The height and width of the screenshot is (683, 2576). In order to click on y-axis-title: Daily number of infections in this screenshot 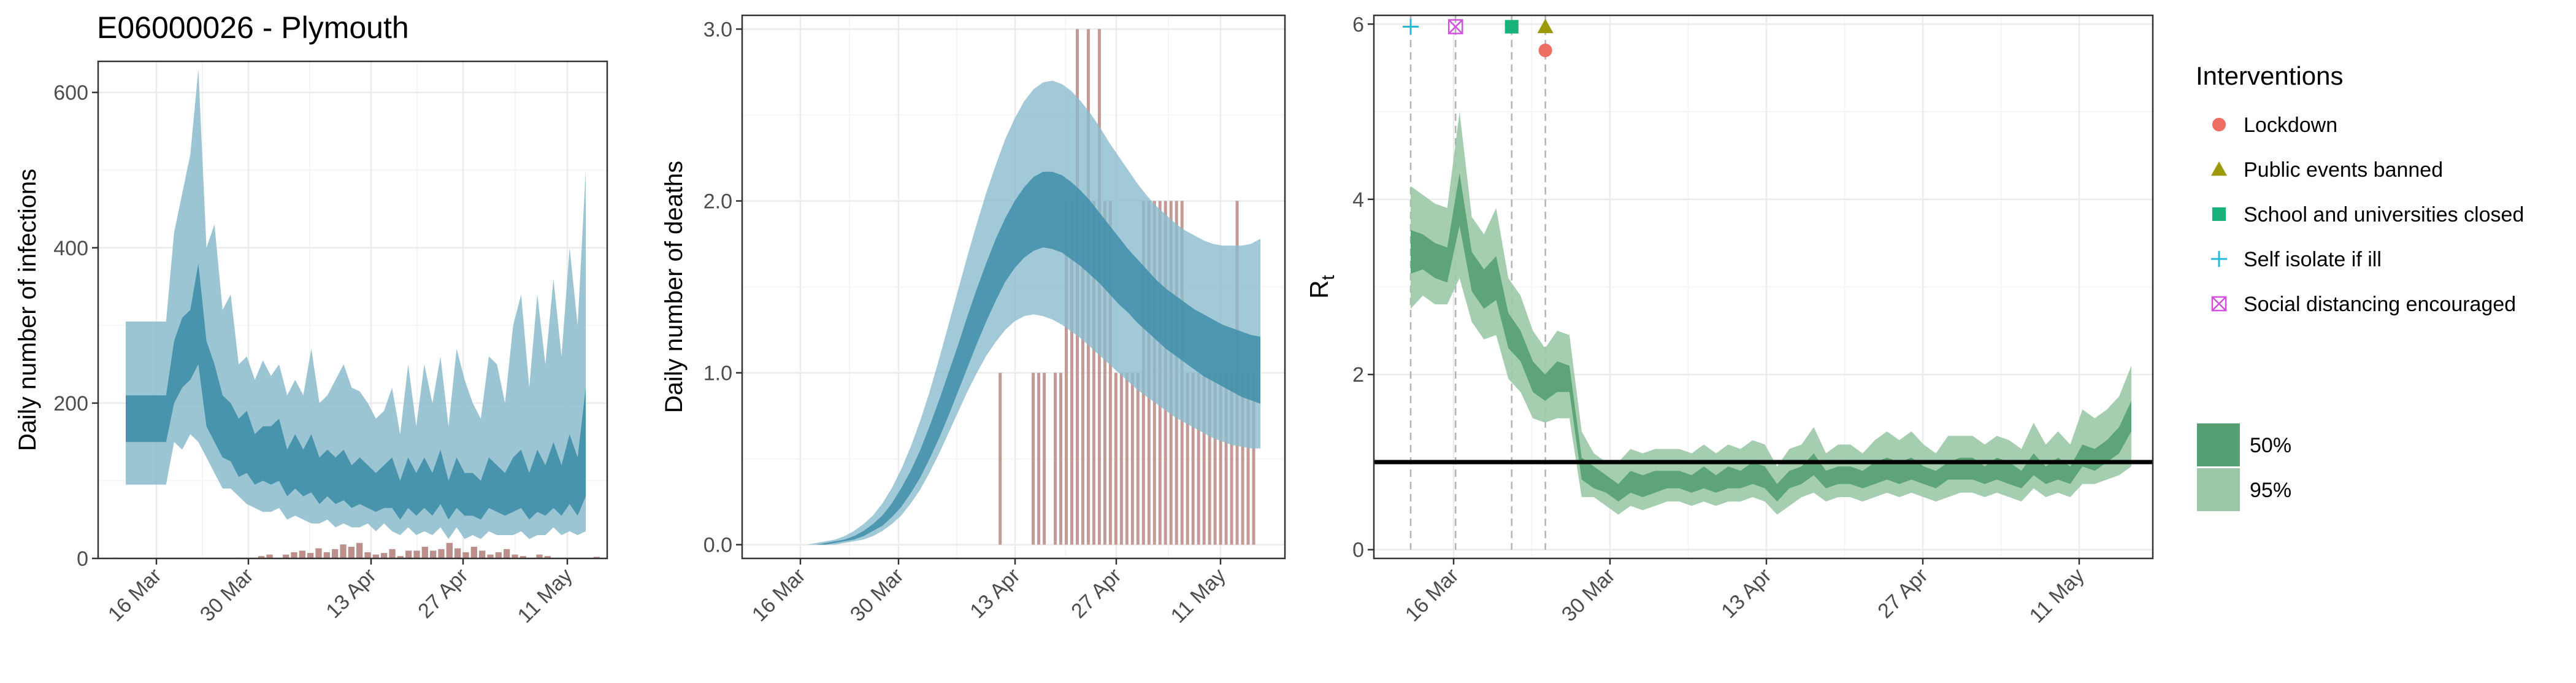, I will do `click(27, 310)`.